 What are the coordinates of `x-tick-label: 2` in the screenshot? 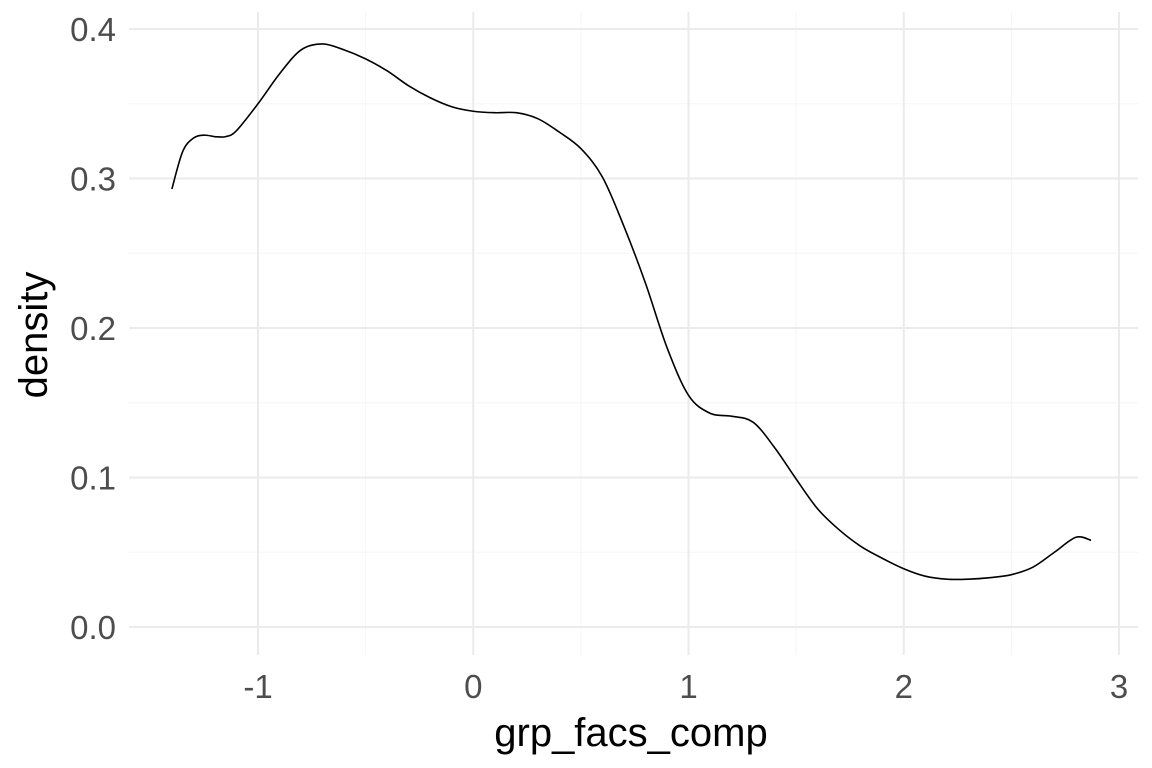 It's located at (904, 686).